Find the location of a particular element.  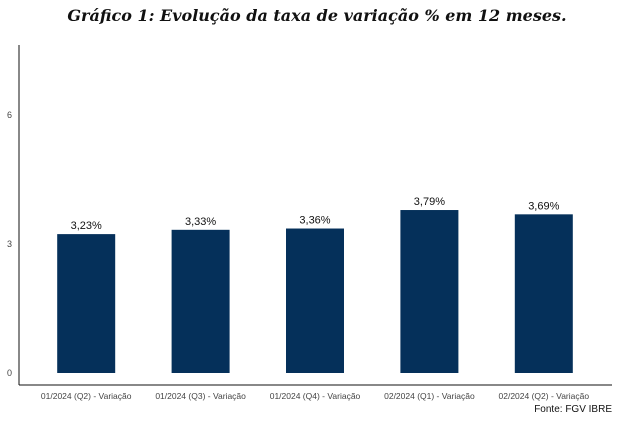

bar-value-label: 3,69% is located at coordinates (543, 206).